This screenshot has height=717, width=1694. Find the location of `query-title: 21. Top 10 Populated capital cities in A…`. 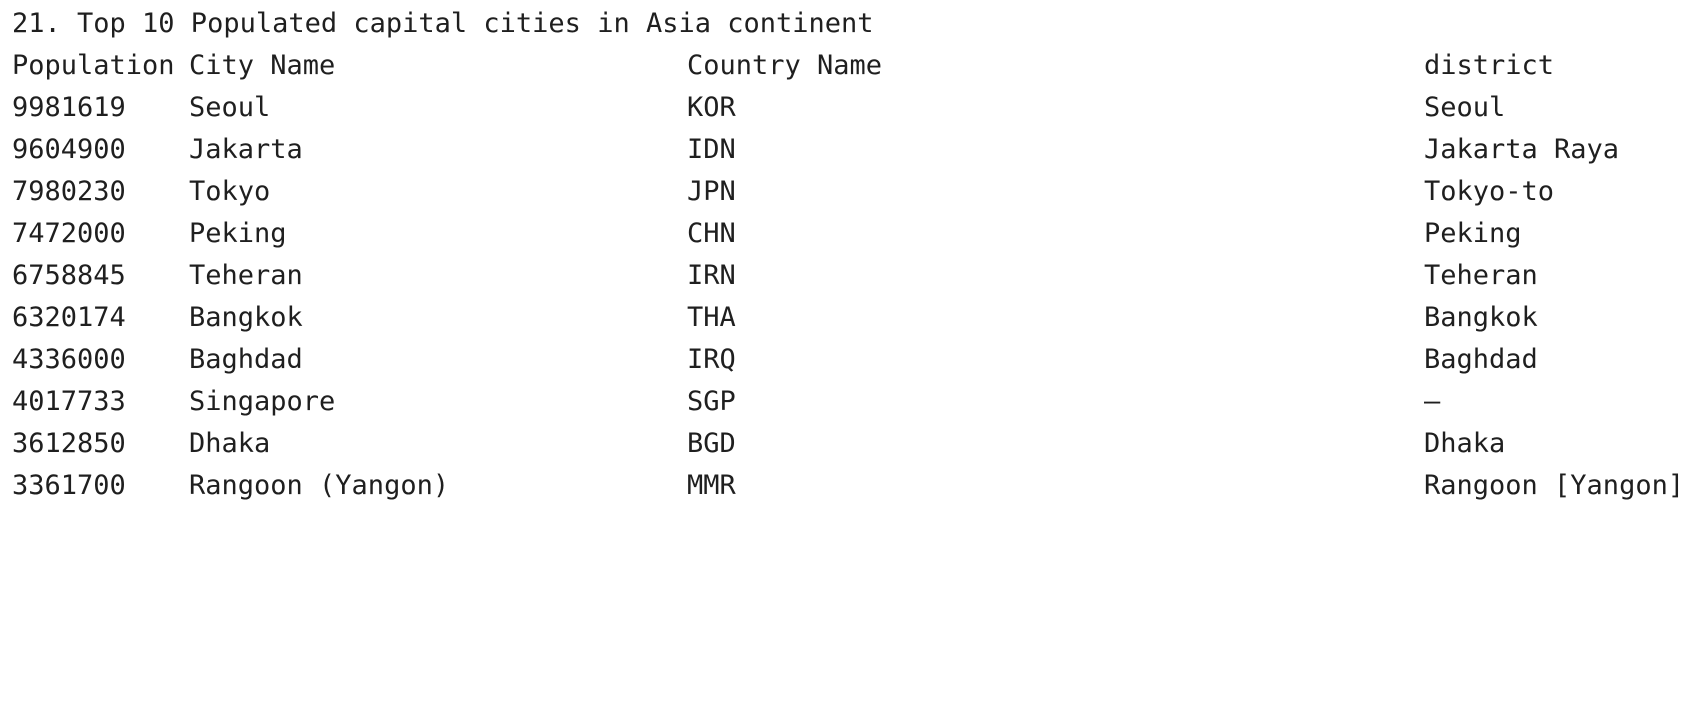

query-title: 21. Top 10 Populated capital cities in A… is located at coordinates (443, 23).